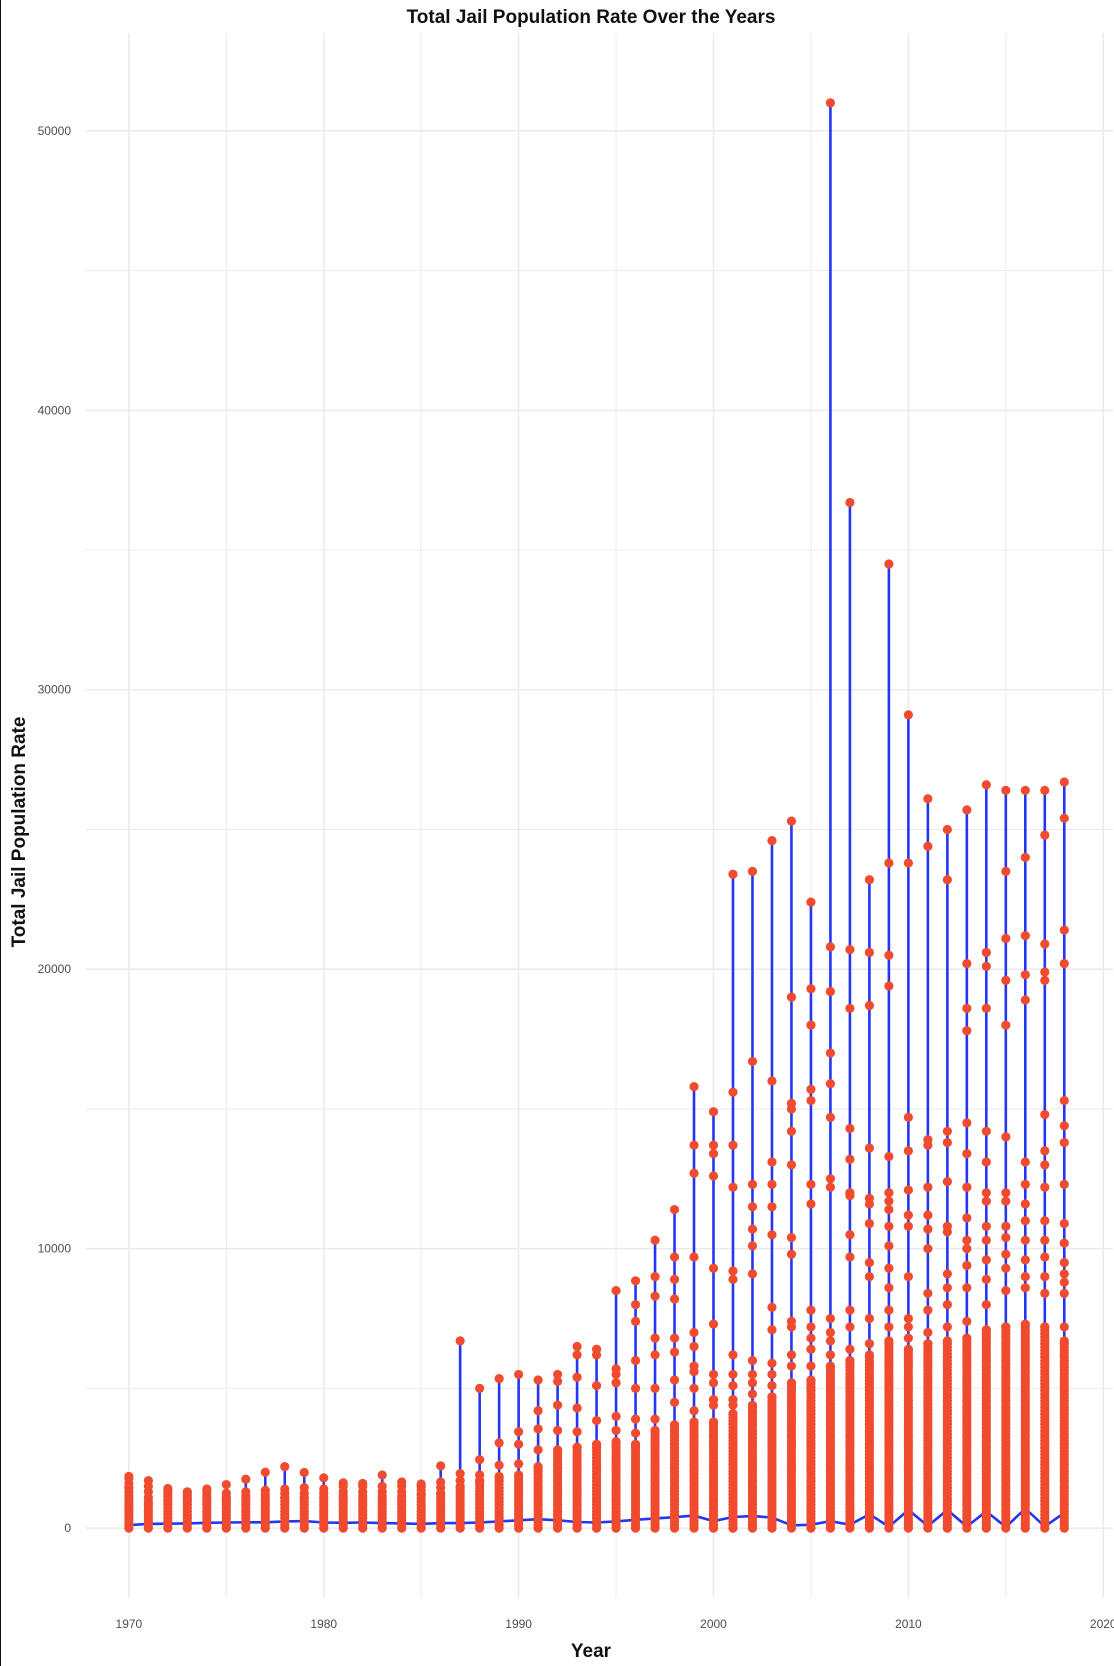 This screenshot has width=1114, height=1666. What do you see at coordinates (55, 131) in the screenshot?
I see `y-tick-label: 50000` at bounding box center [55, 131].